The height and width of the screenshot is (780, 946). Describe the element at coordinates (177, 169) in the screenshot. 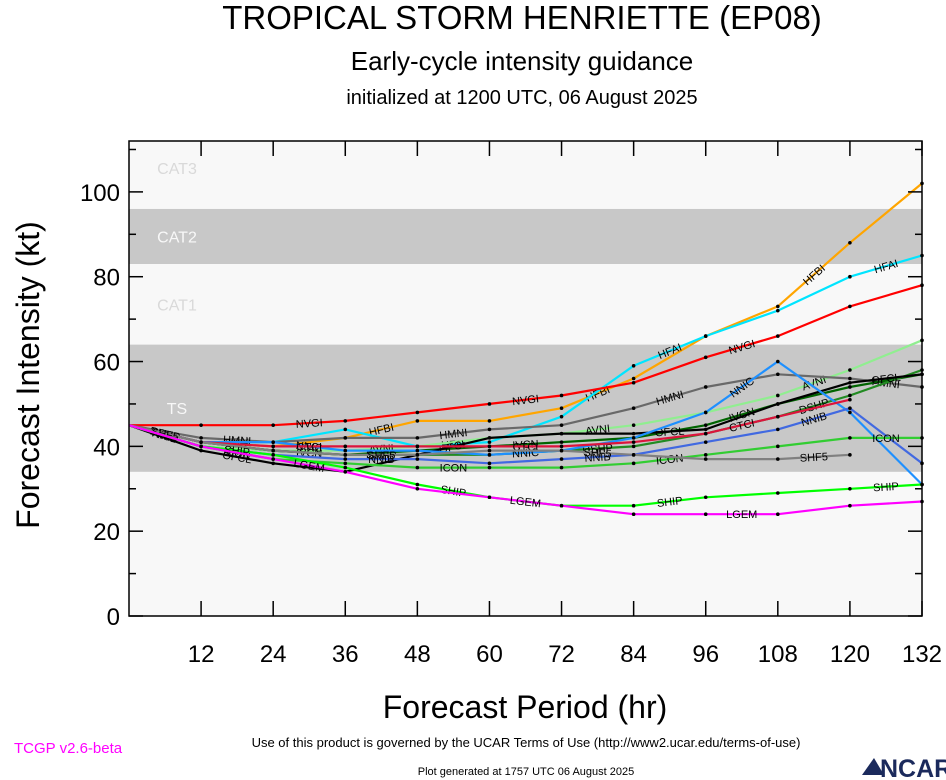

I see `band-label-cat3: CAT3` at that location.